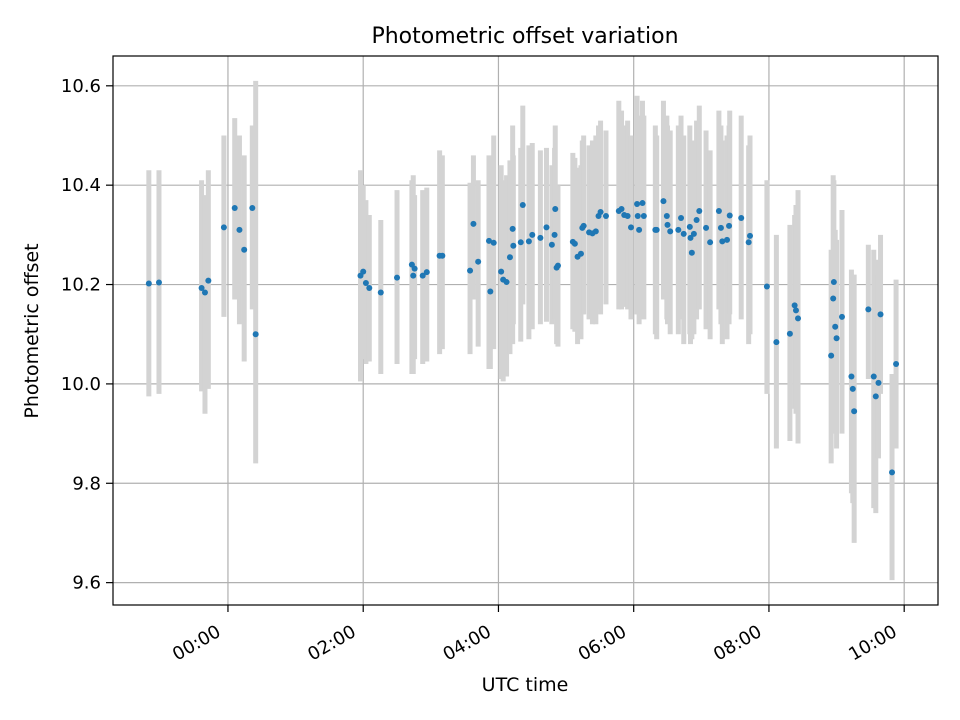 The height and width of the screenshot is (720, 960). What do you see at coordinates (81, 285) in the screenshot?
I see `y-tick-label: 10.2` at bounding box center [81, 285].